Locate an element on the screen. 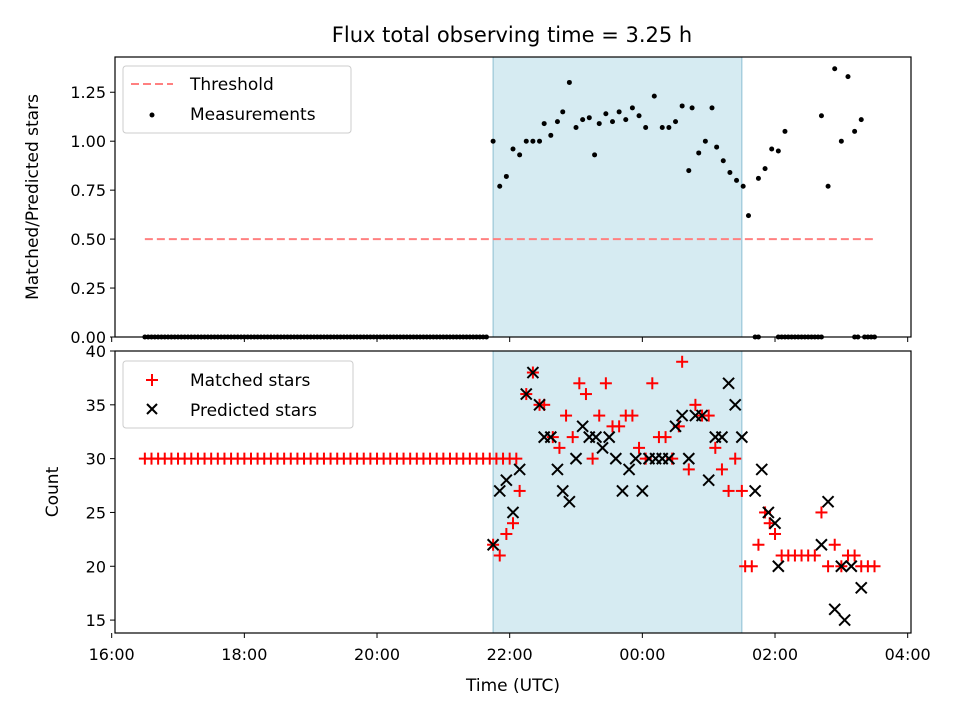  bottom-shaded-region is located at coordinates (617, 492).